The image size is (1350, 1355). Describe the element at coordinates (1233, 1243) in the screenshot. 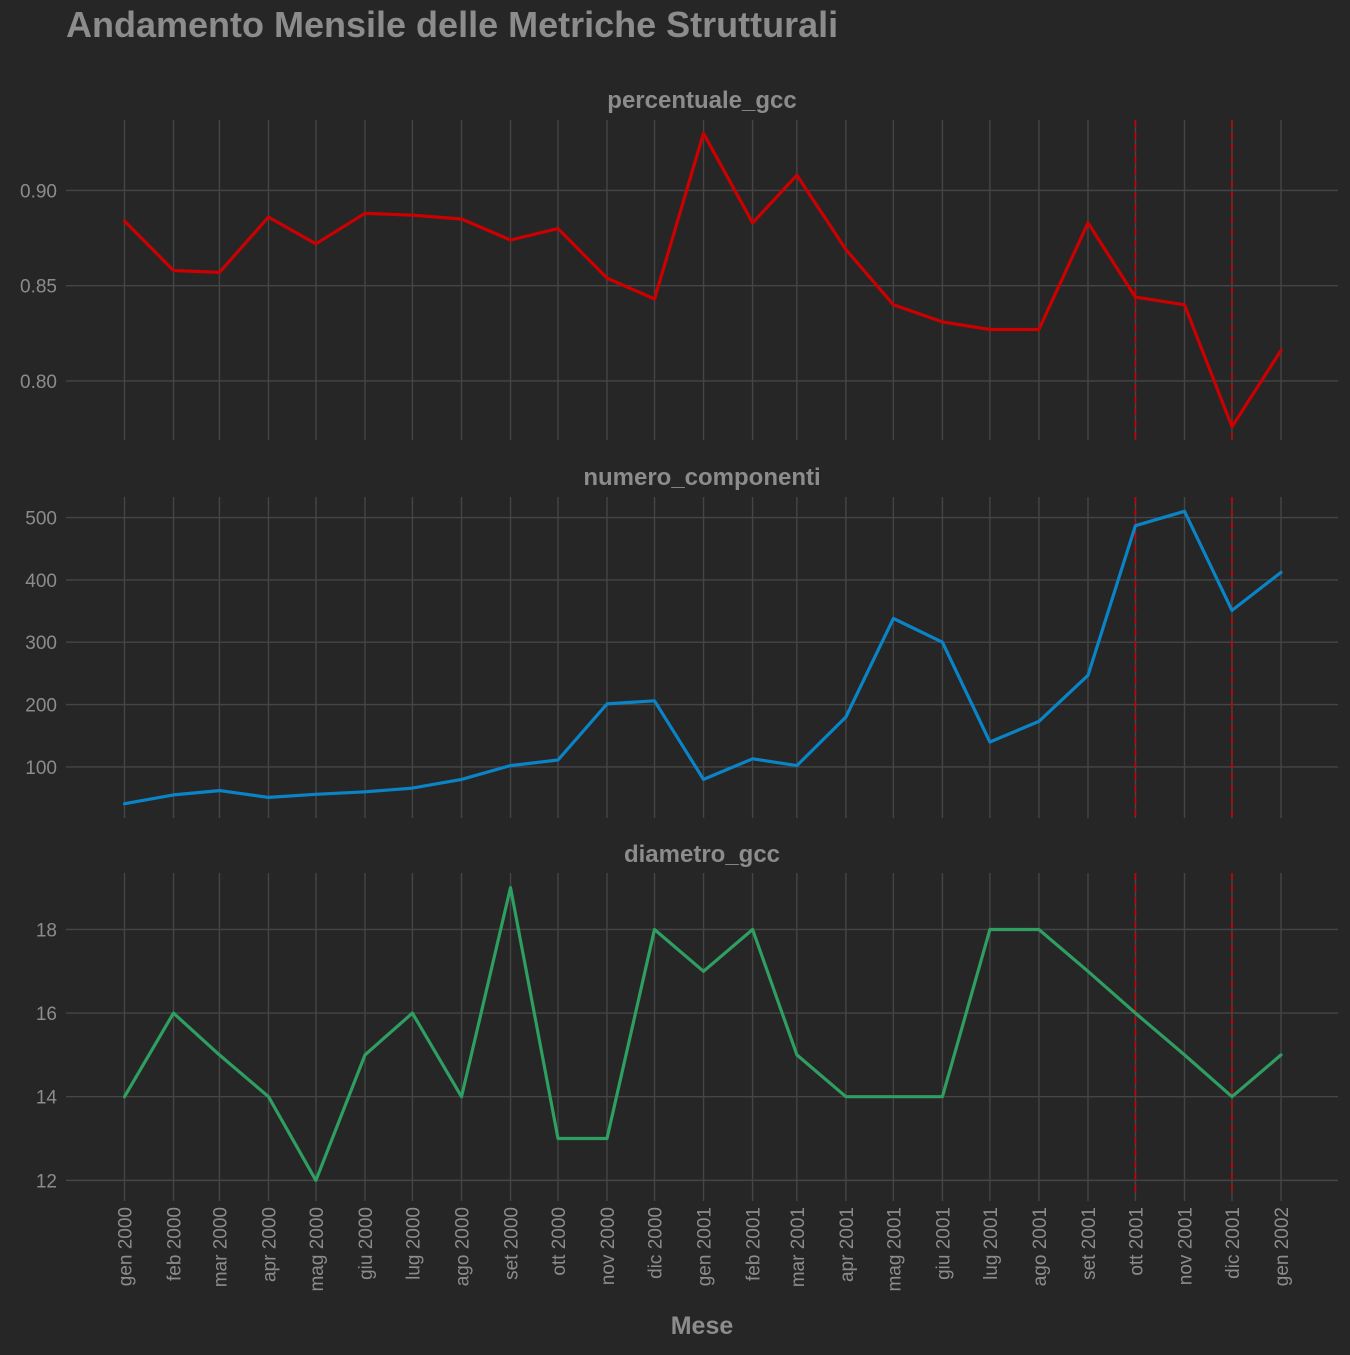

I see `x-tick-label: dic 2001` at that location.